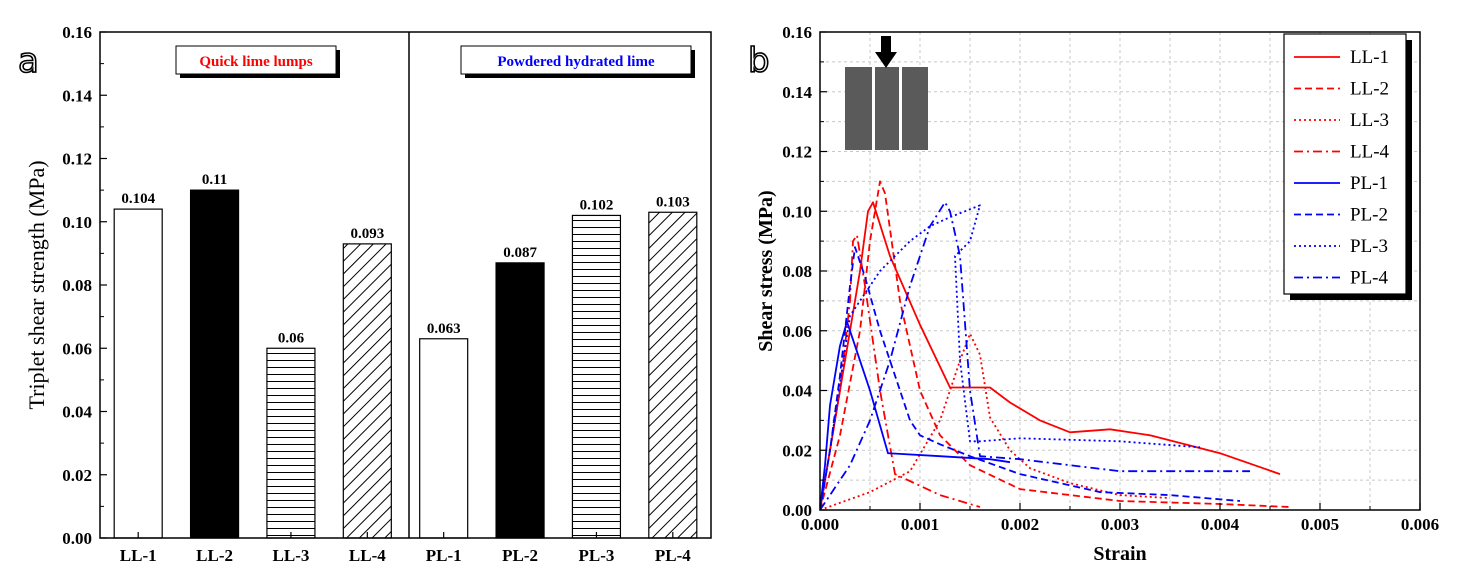 This screenshot has width=1457, height=574. I want to click on x-tick-label: 0.003, so click(1120, 524).